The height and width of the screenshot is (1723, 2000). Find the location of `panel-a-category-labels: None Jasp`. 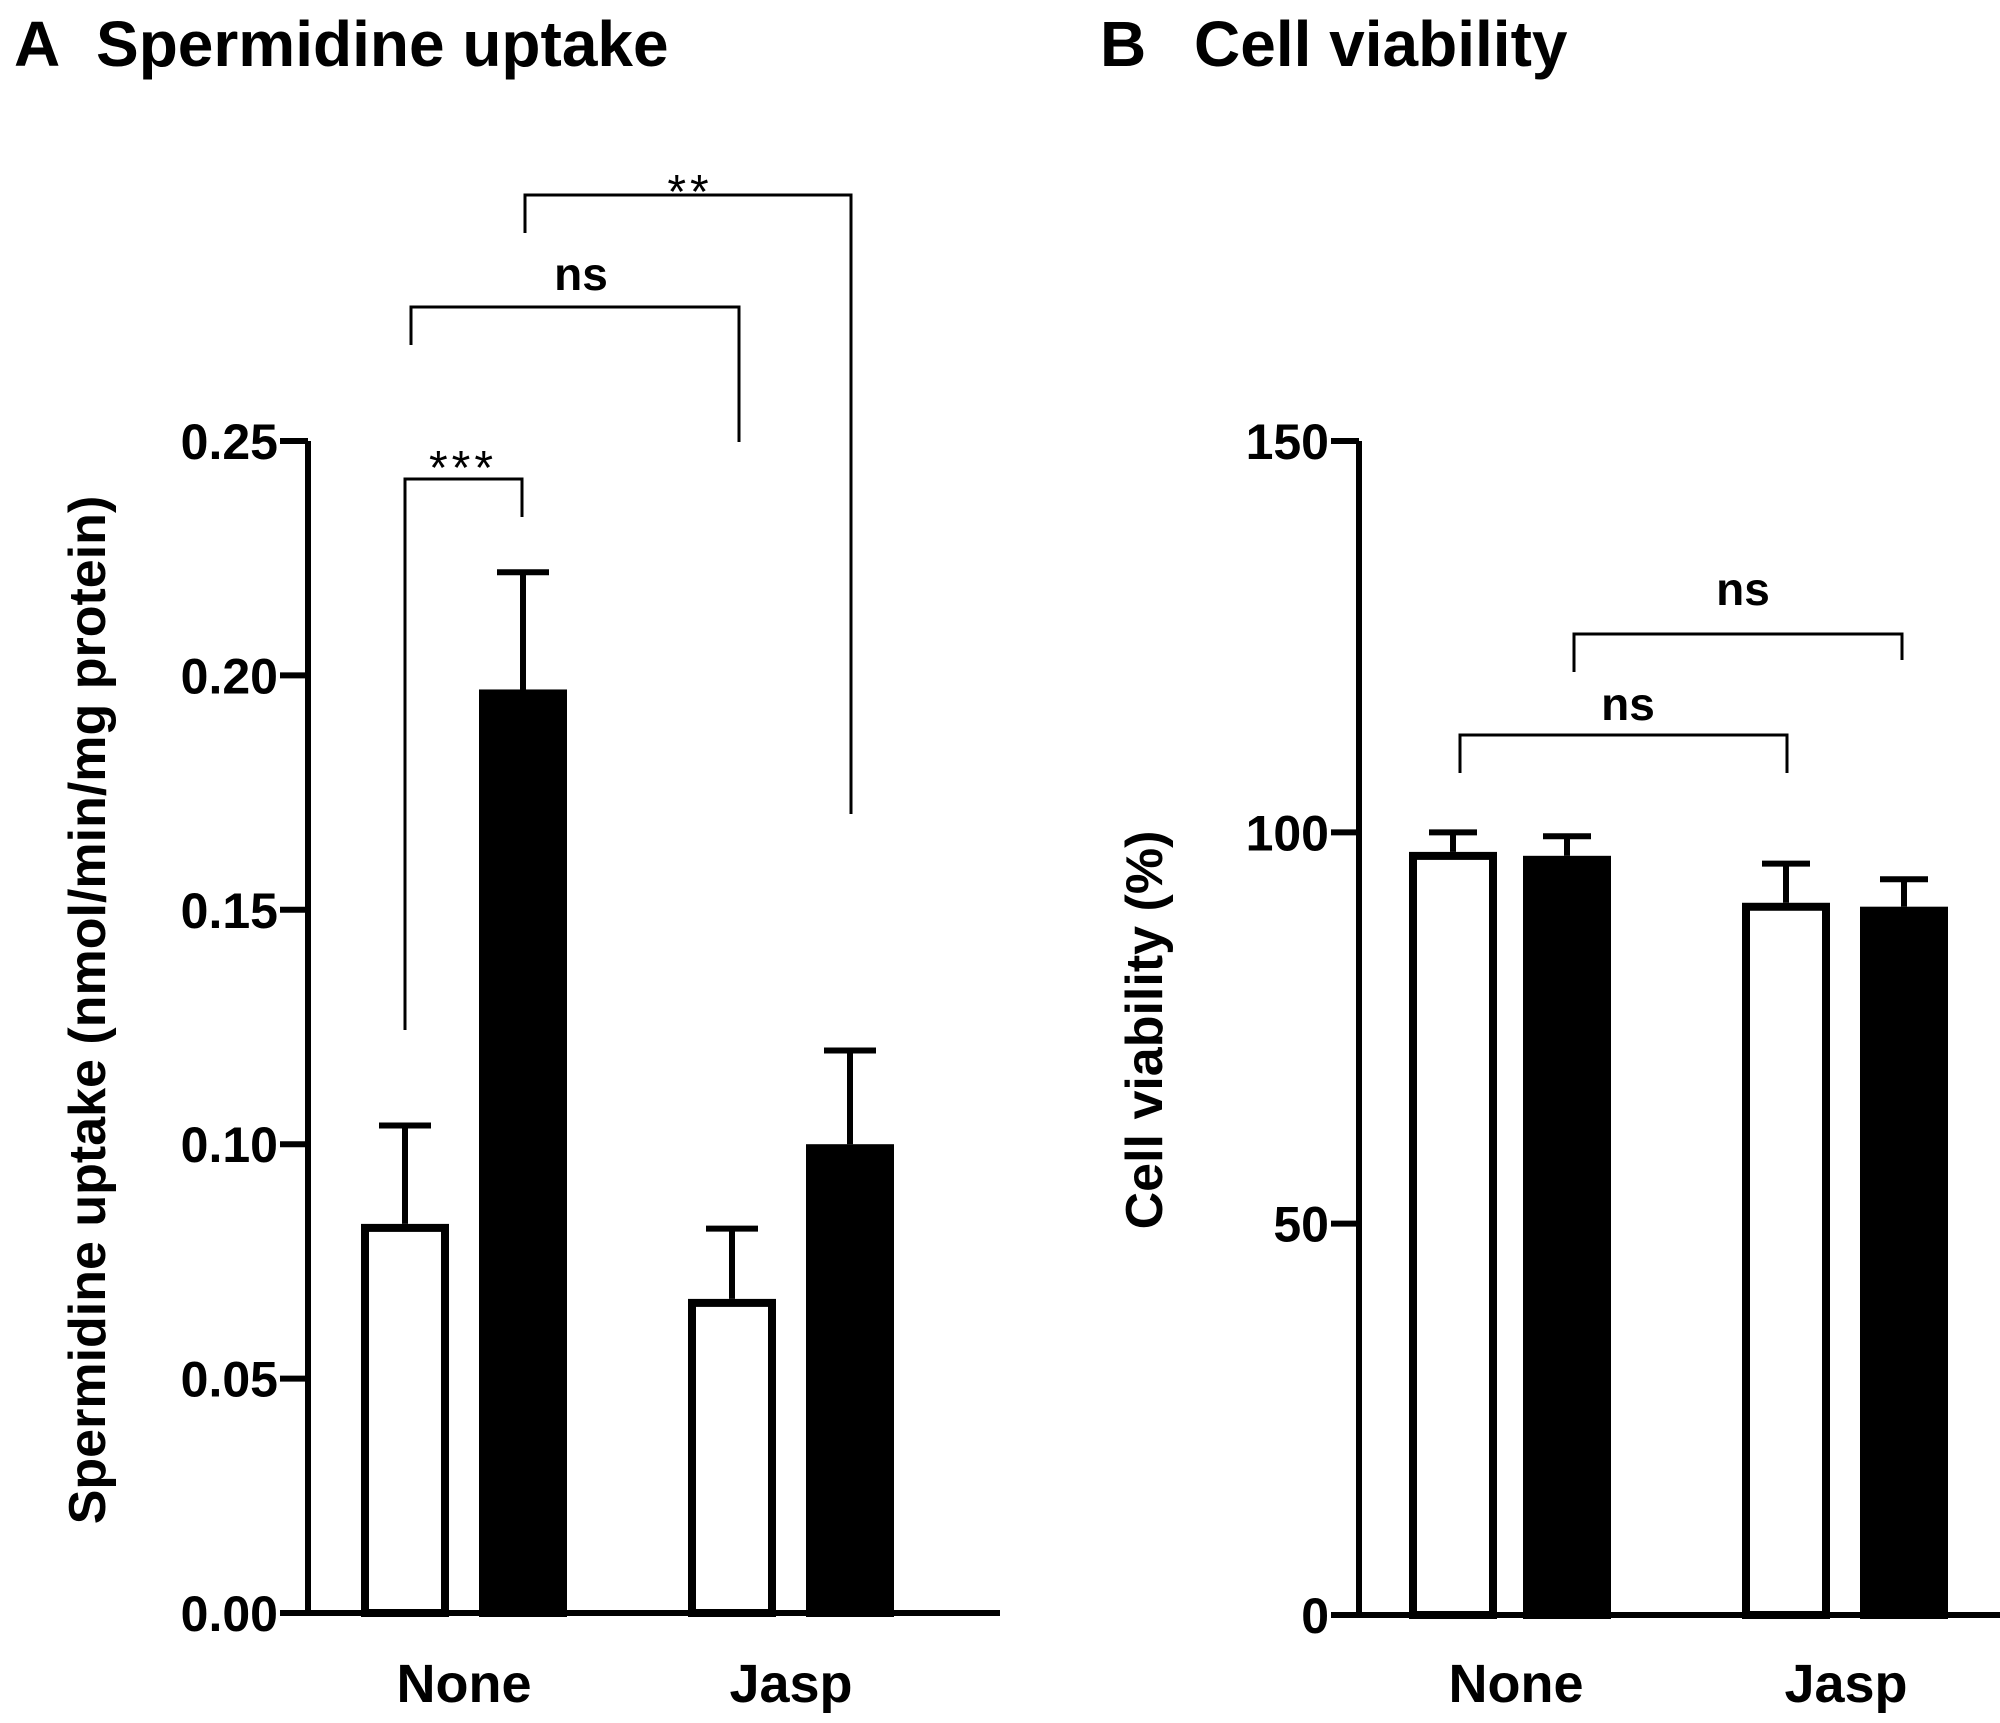

panel-a-category-labels: None Jasp is located at coordinates (625, 1684).